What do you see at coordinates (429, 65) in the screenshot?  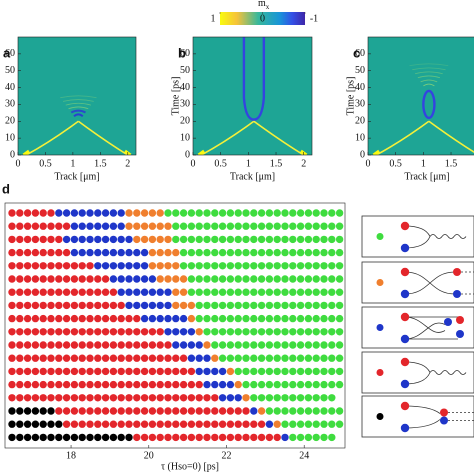 I see `ripple` at bounding box center [429, 65].